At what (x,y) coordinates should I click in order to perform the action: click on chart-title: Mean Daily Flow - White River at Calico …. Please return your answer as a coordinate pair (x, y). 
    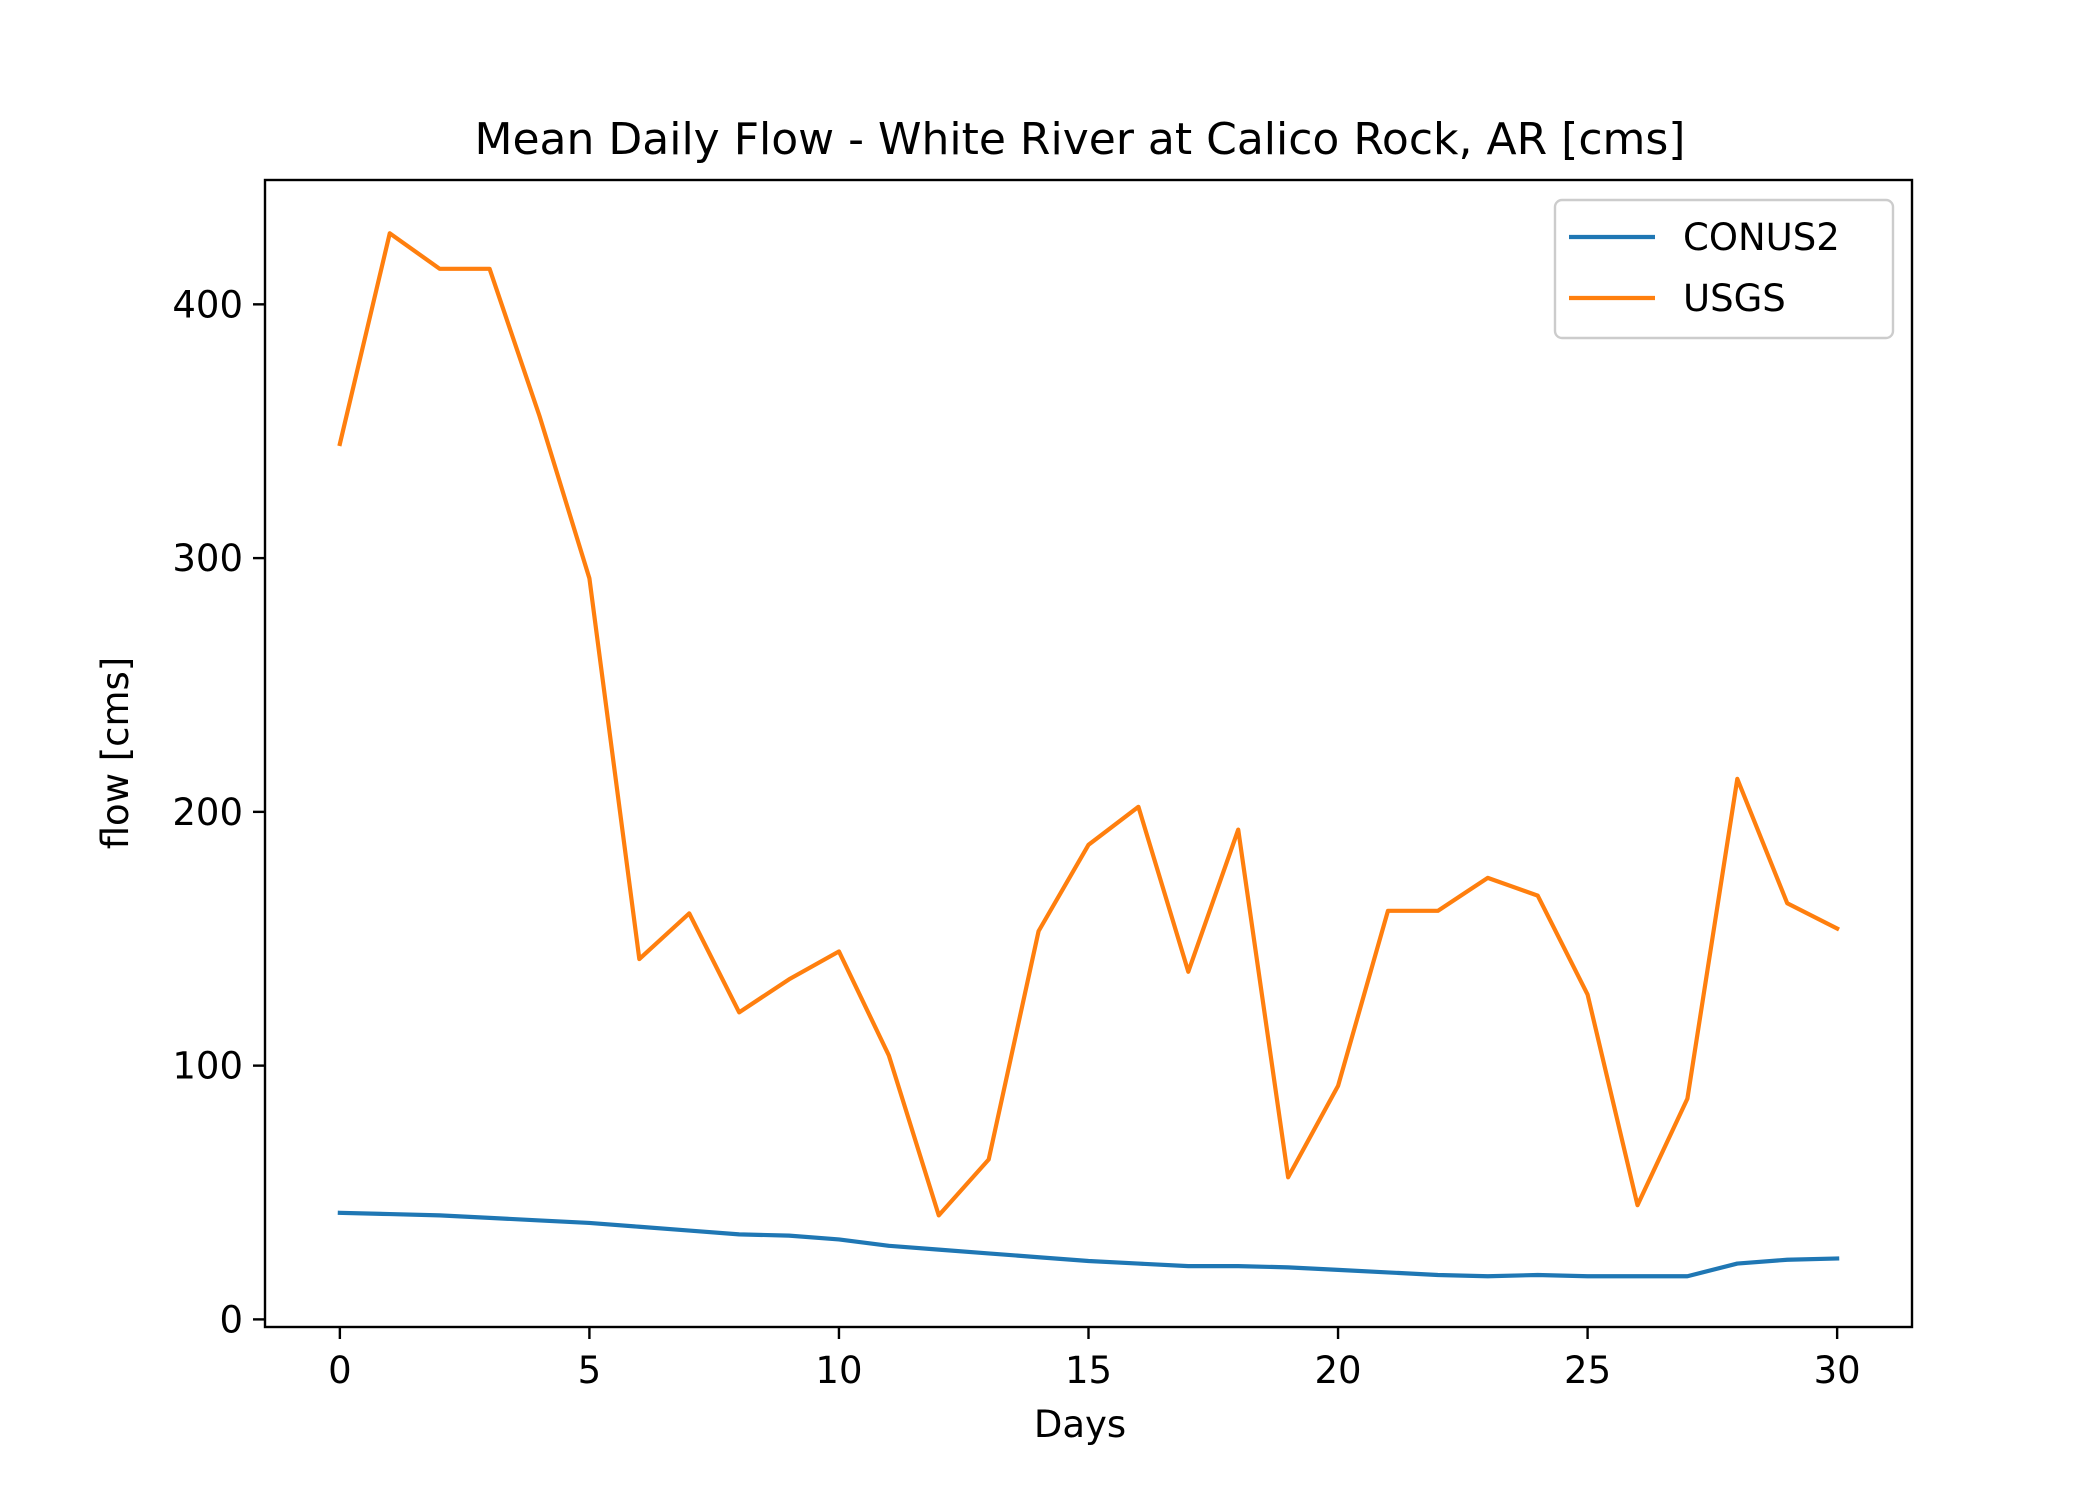
    Looking at the image, I should click on (1080, 139).